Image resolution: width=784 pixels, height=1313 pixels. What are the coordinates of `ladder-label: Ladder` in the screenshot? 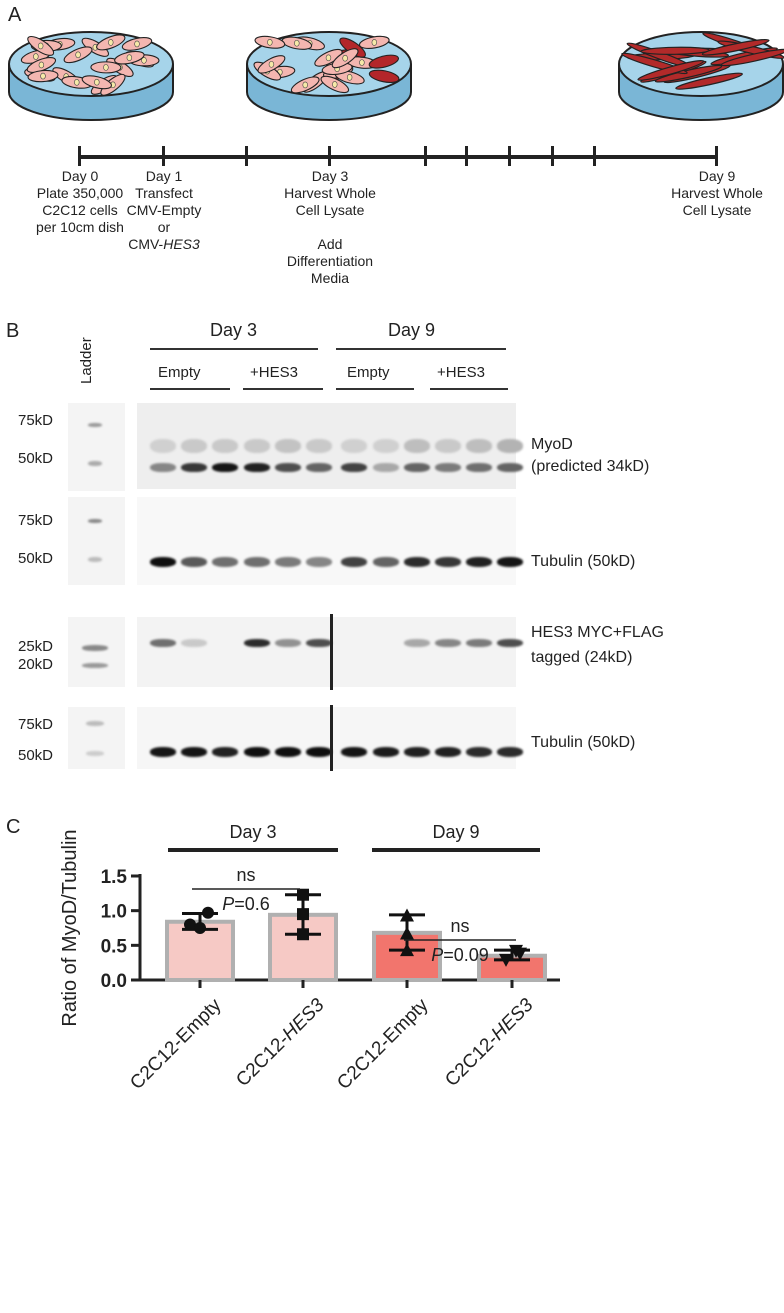 It's located at (86, 360).